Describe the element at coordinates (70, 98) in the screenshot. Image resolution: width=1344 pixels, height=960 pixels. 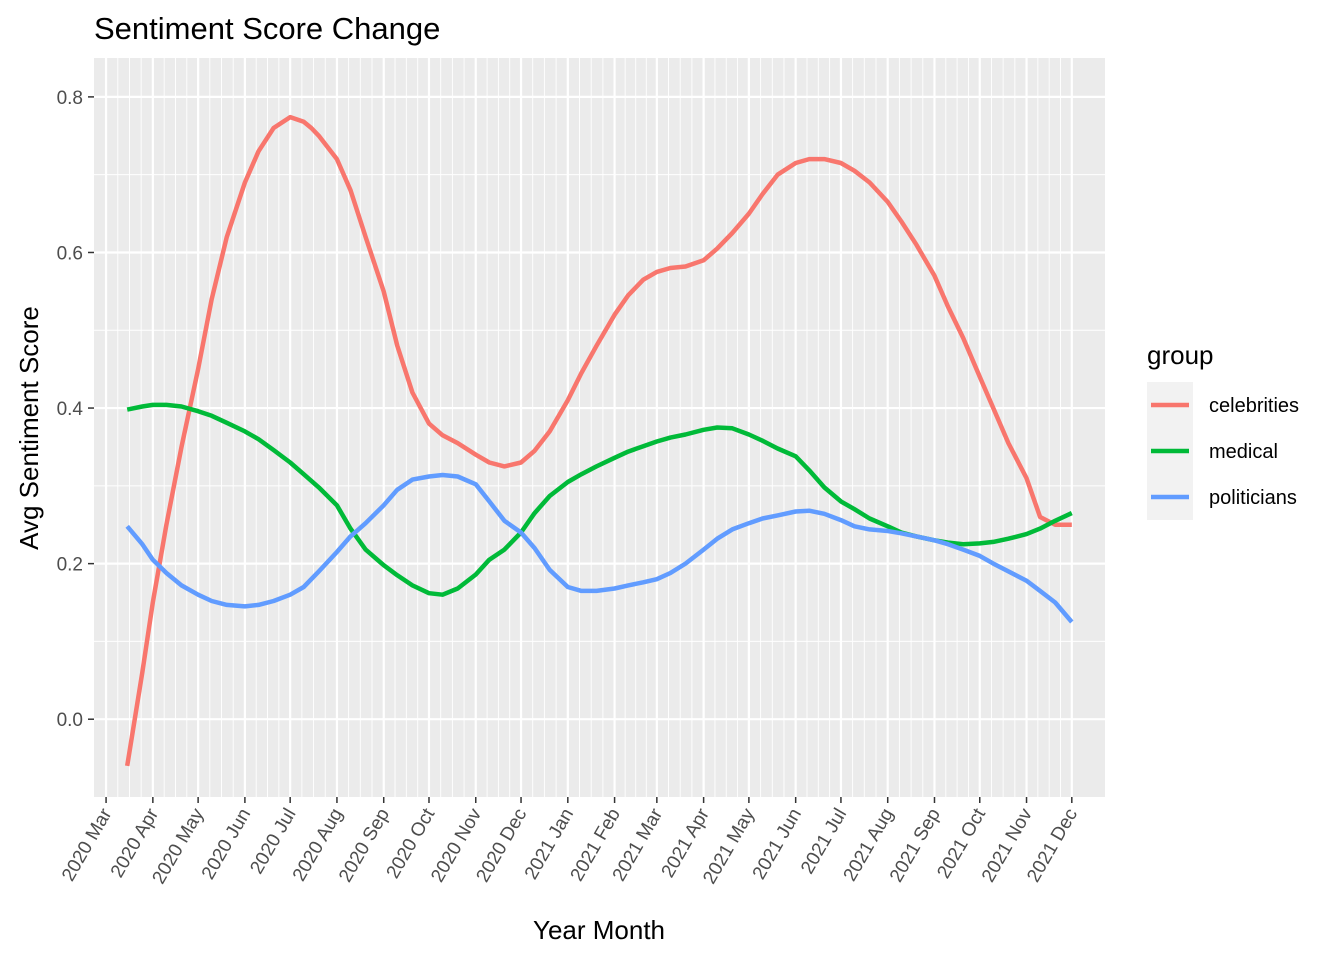
I see `y-tick-label: 0.8` at that location.